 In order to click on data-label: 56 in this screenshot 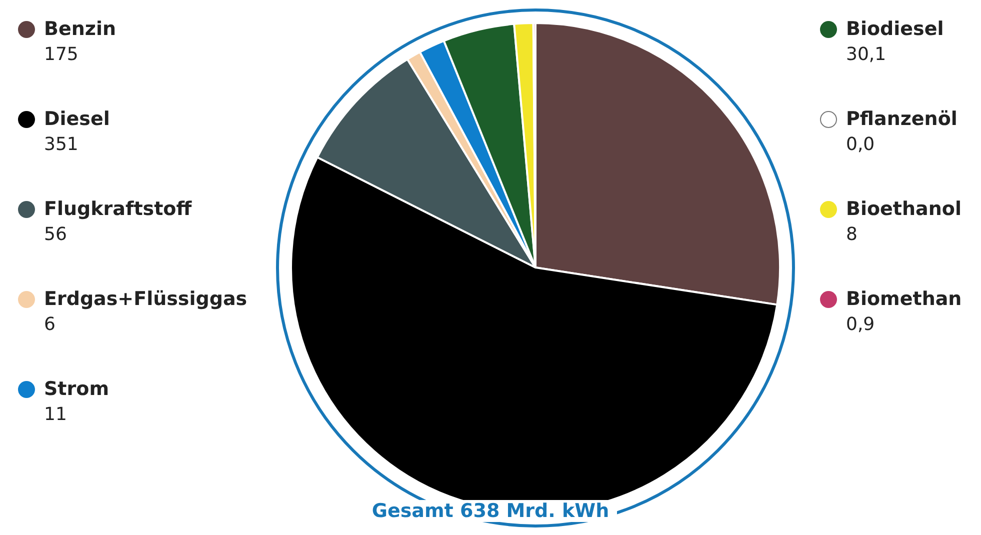, I will do `click(56, 234)`.